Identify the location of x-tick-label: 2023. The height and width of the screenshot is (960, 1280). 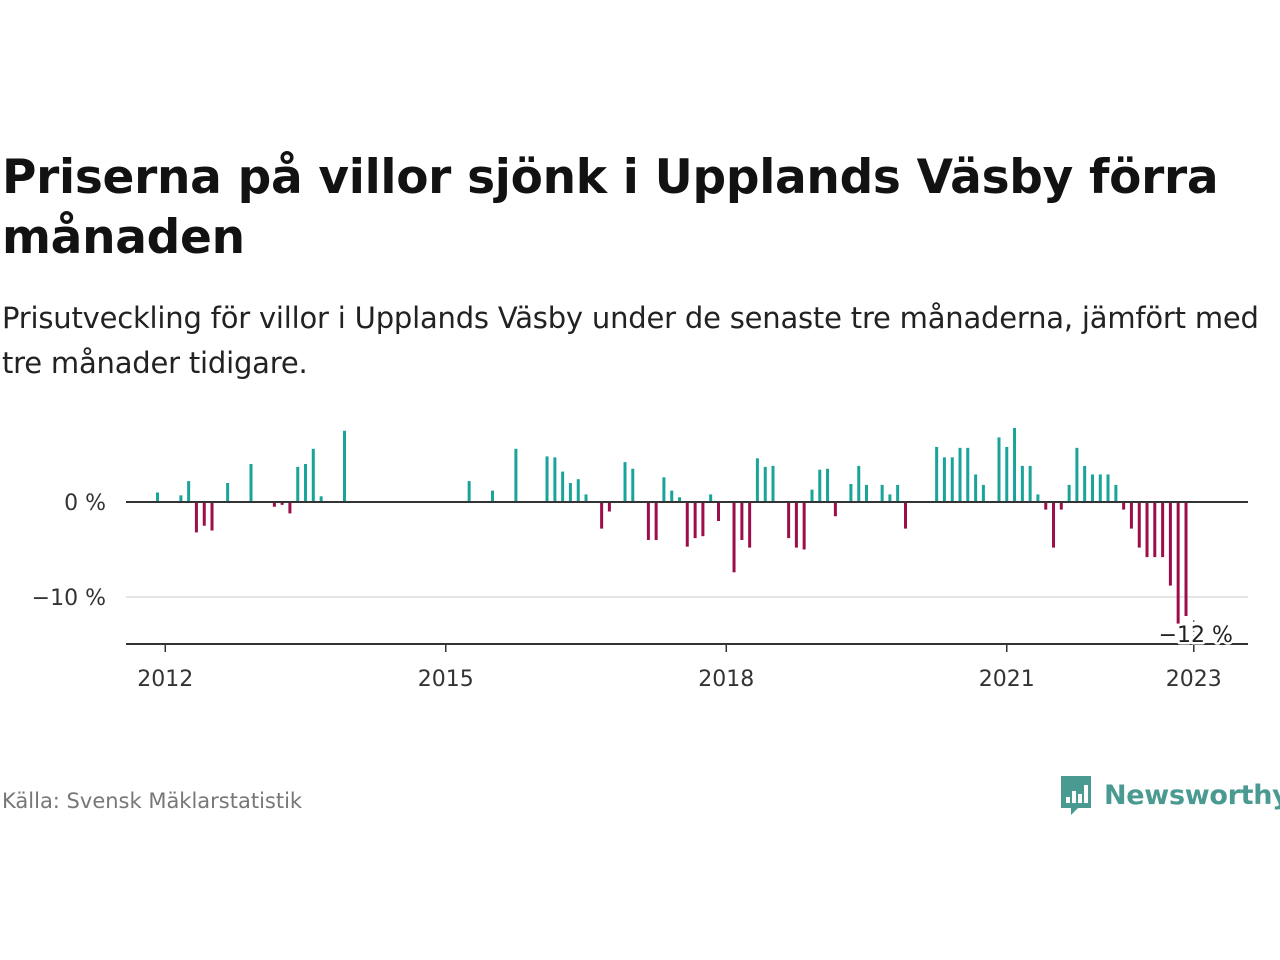
(1194, 679).